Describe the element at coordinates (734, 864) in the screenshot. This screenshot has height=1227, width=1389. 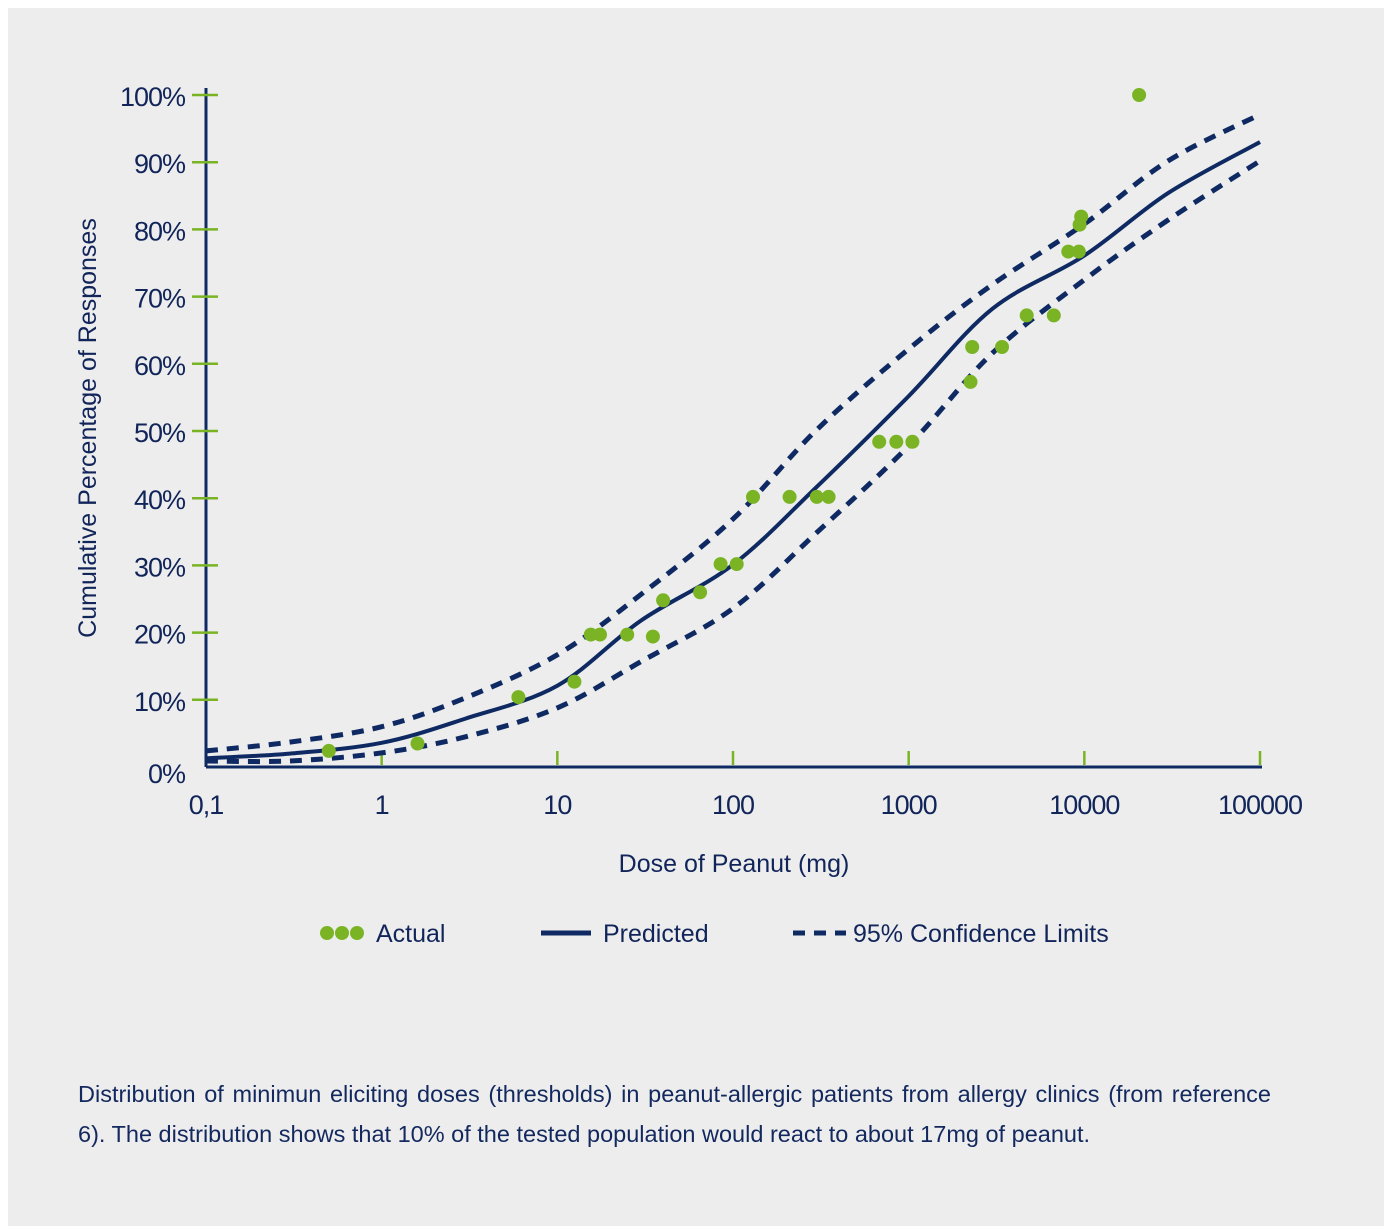
I see `x-axis-title: Dose of Peanut (mg)` at that location.